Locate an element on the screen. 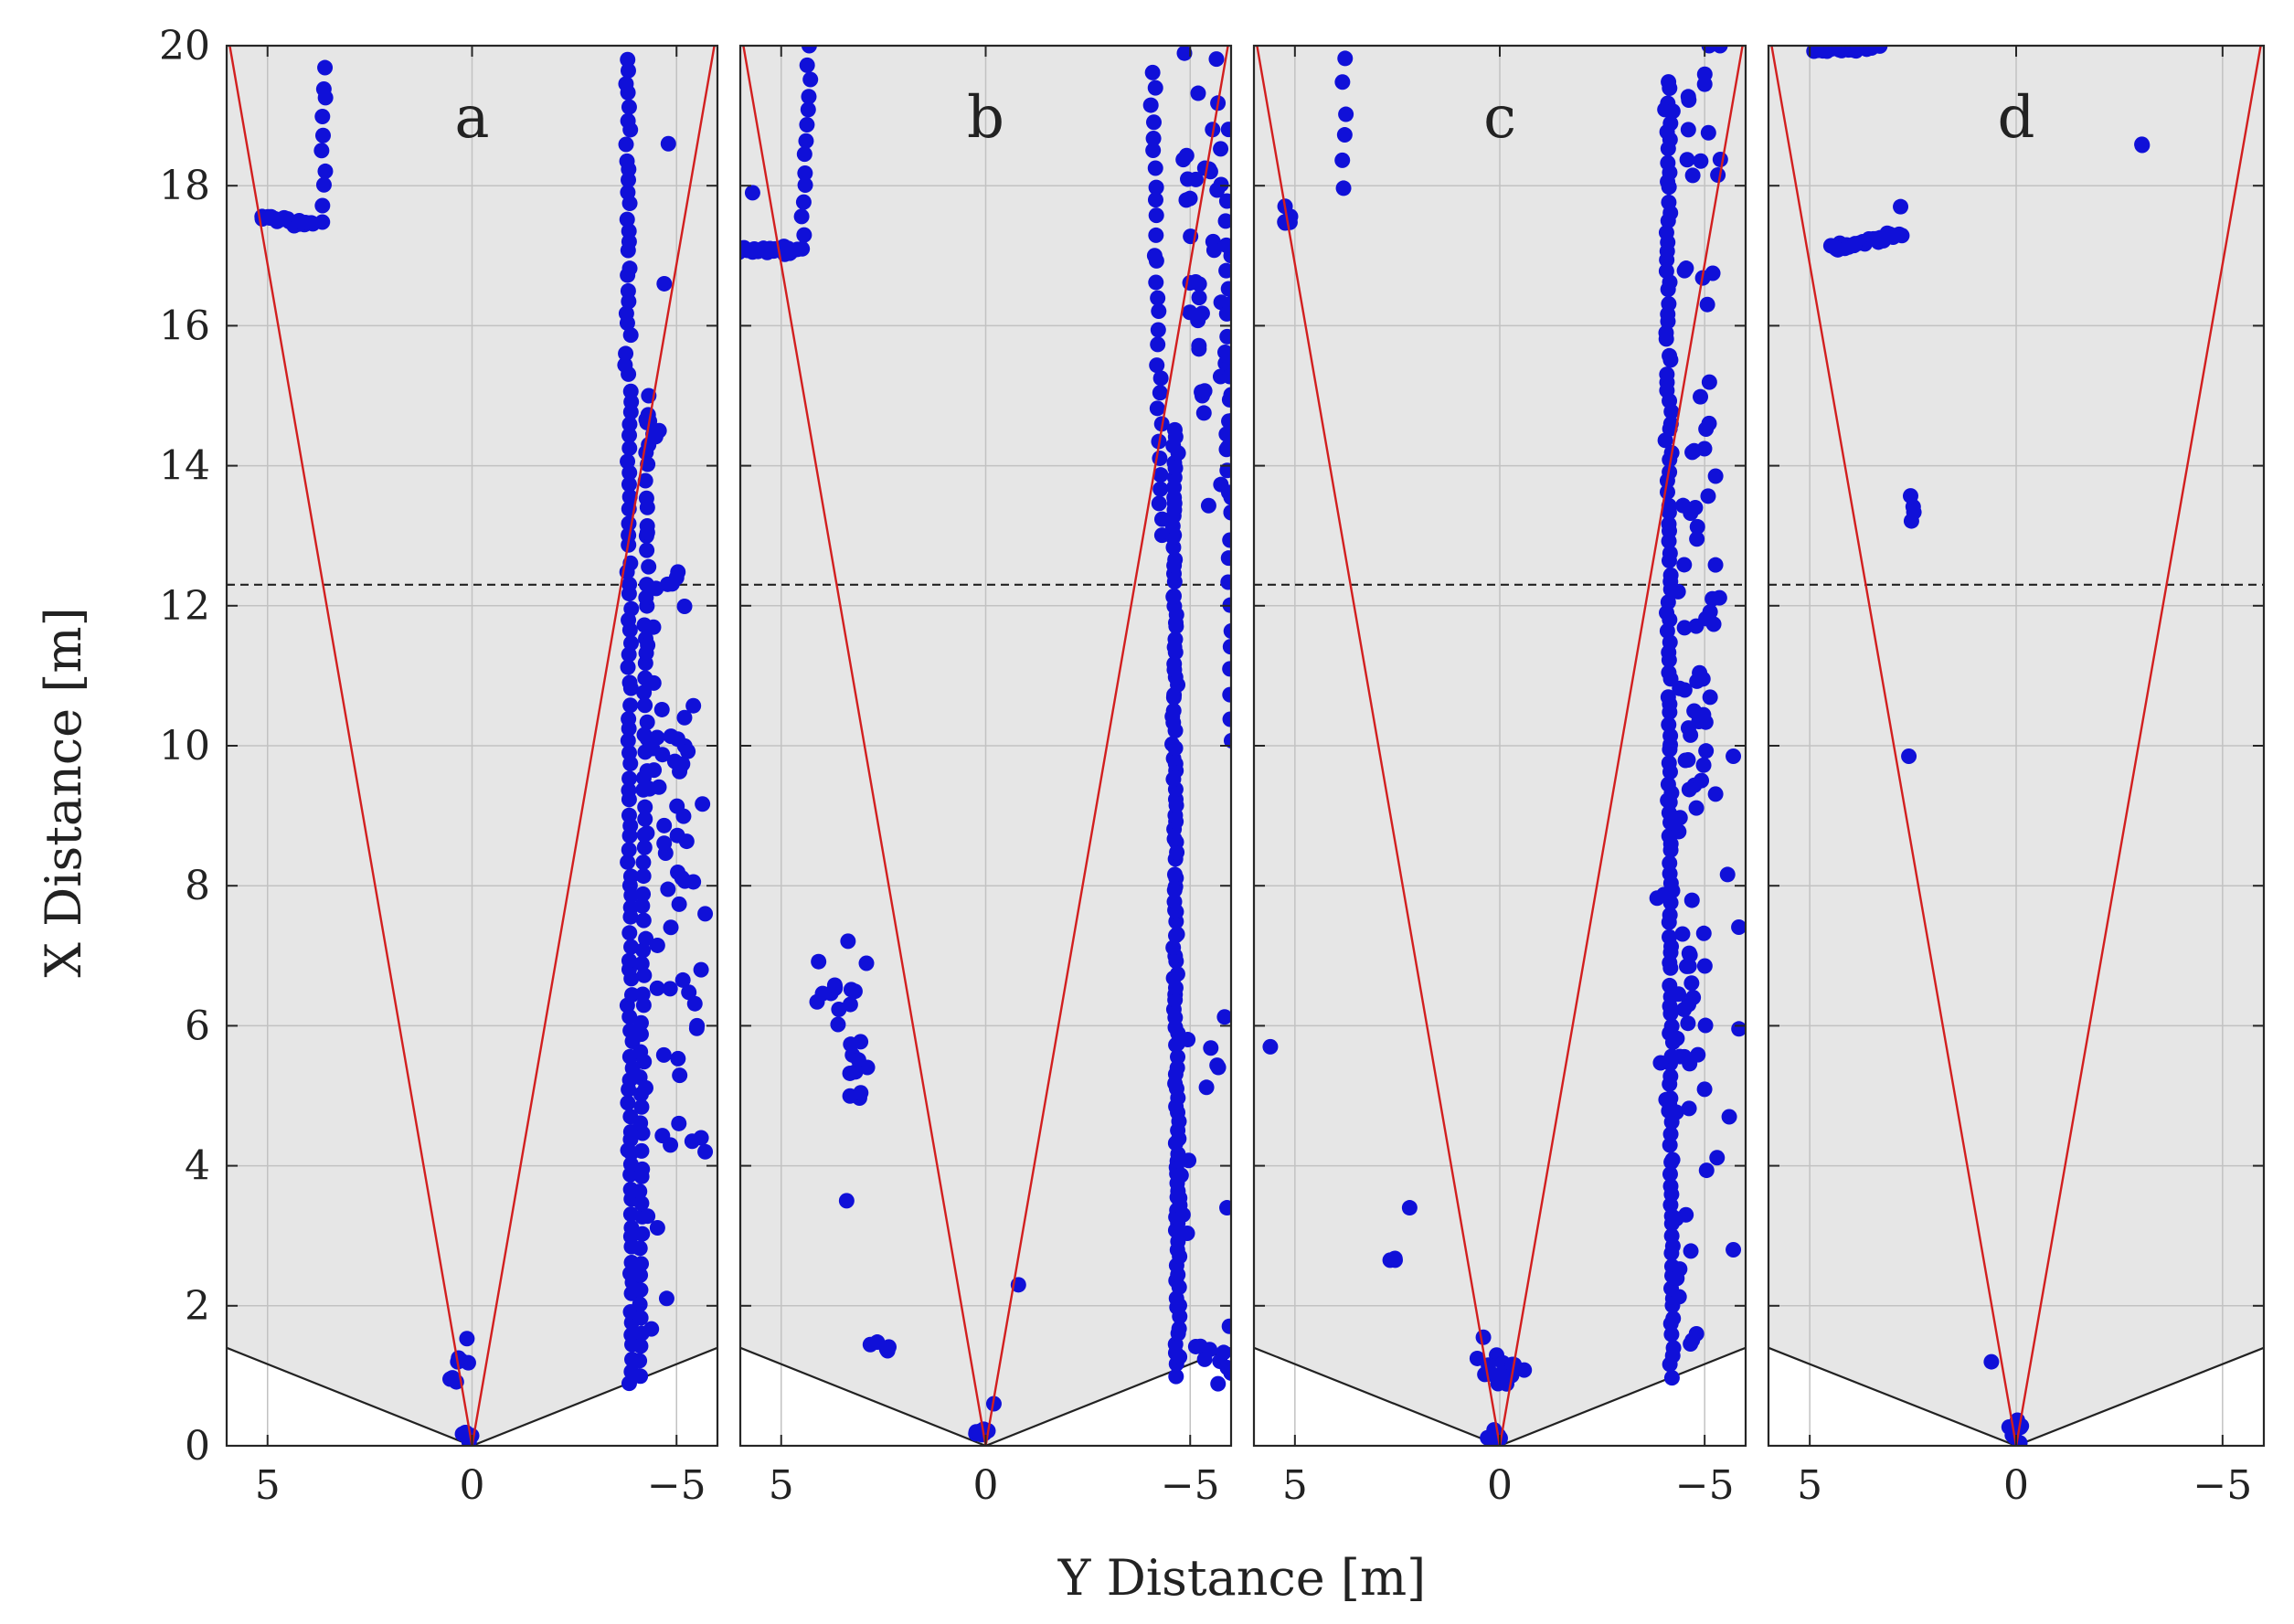 Image resolution: width=2294 pixels, height=1624 pixels. y-tick-label: 0 is located at coordinates (197, 1446).